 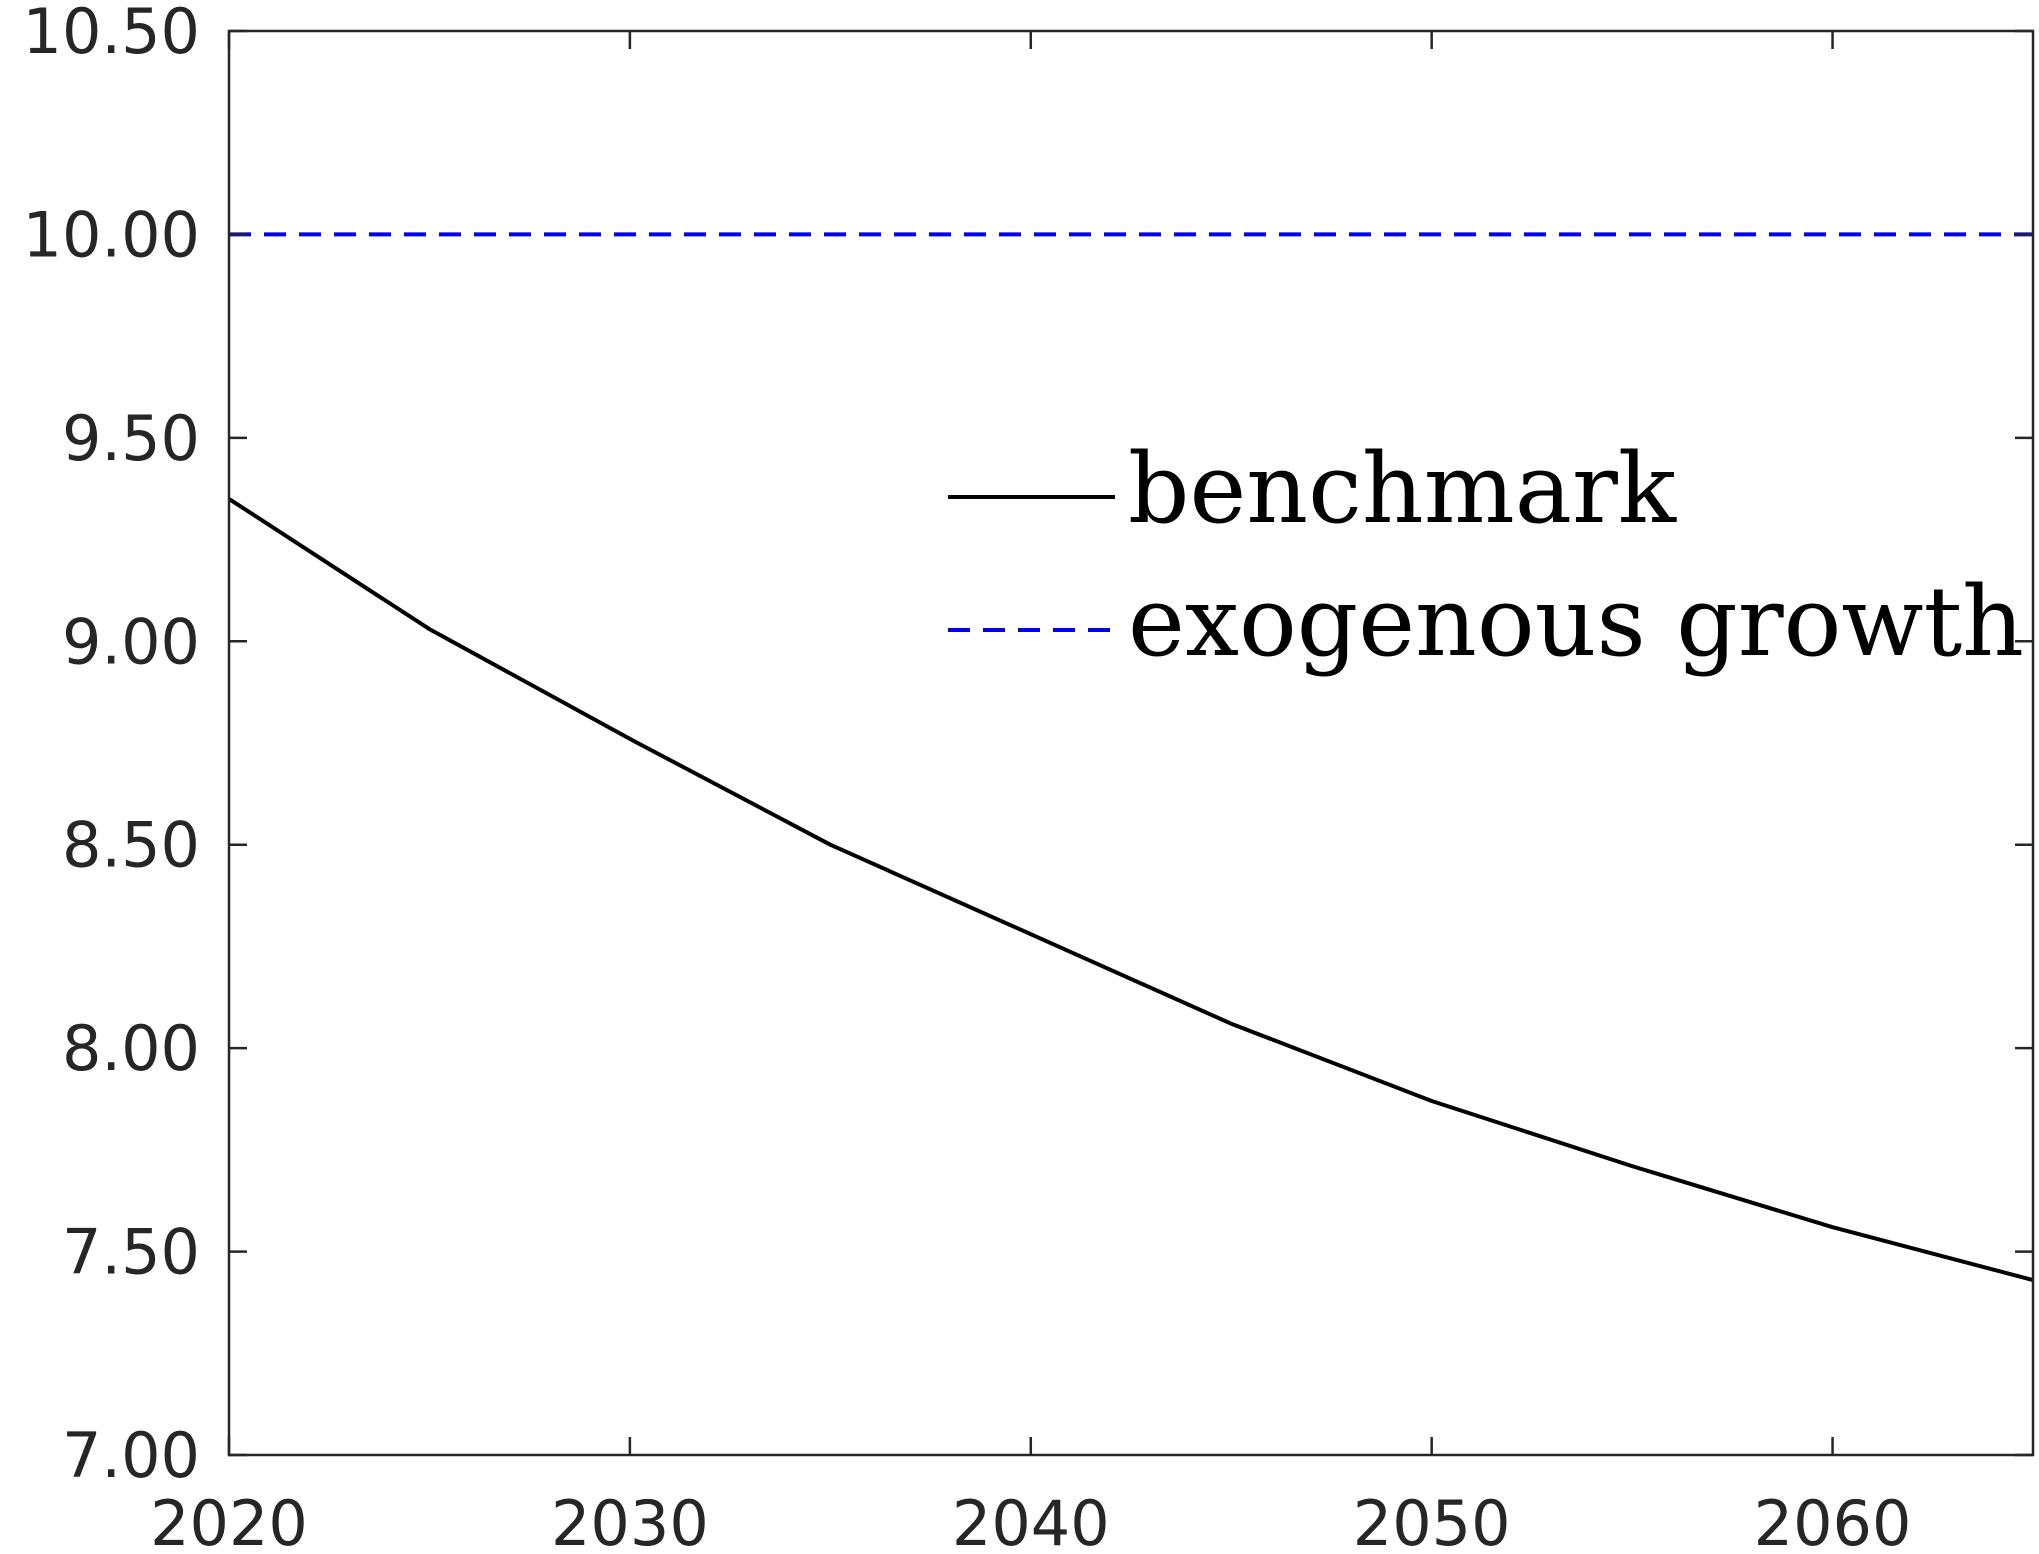 I want to click on y-tick-label: 10.00, so click(x=112, y=234).